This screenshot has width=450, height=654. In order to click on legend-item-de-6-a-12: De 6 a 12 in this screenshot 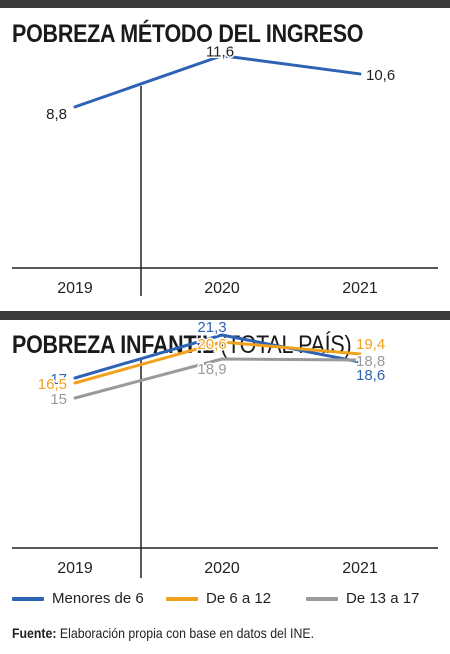, I will do `click(218, 598)`.